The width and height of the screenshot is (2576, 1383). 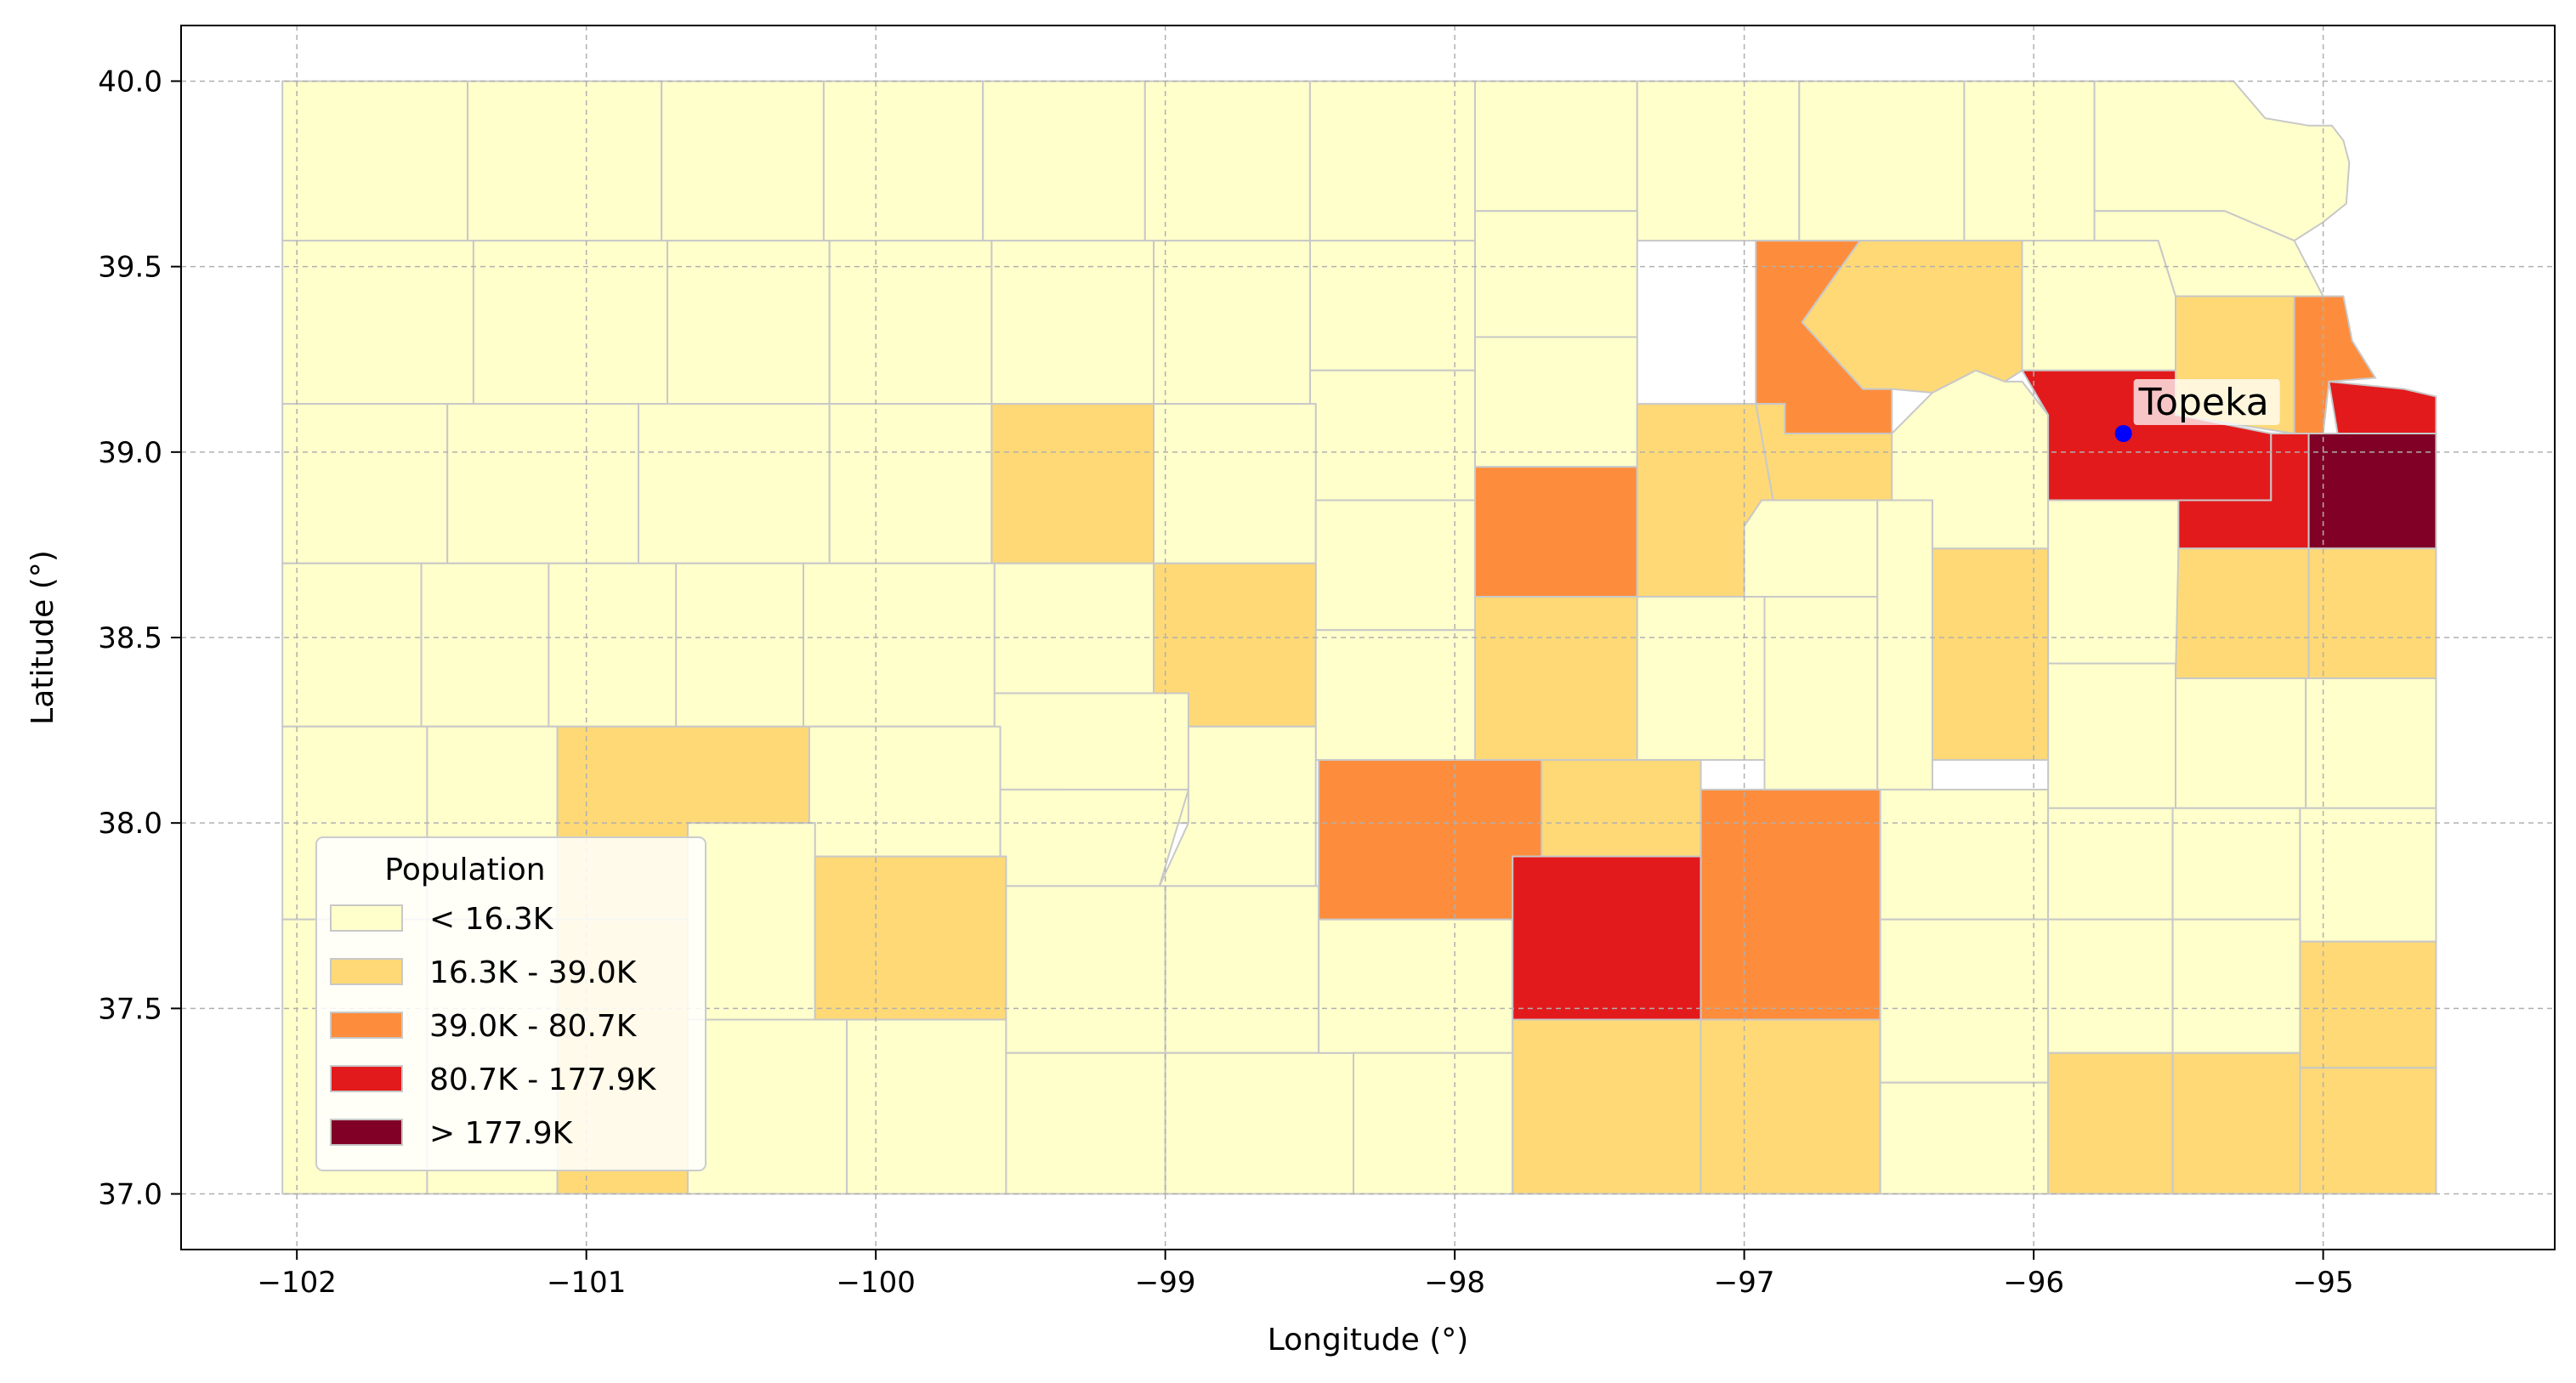 I want to click on x-tick-label: −95, so click(x=2324, y=1283).